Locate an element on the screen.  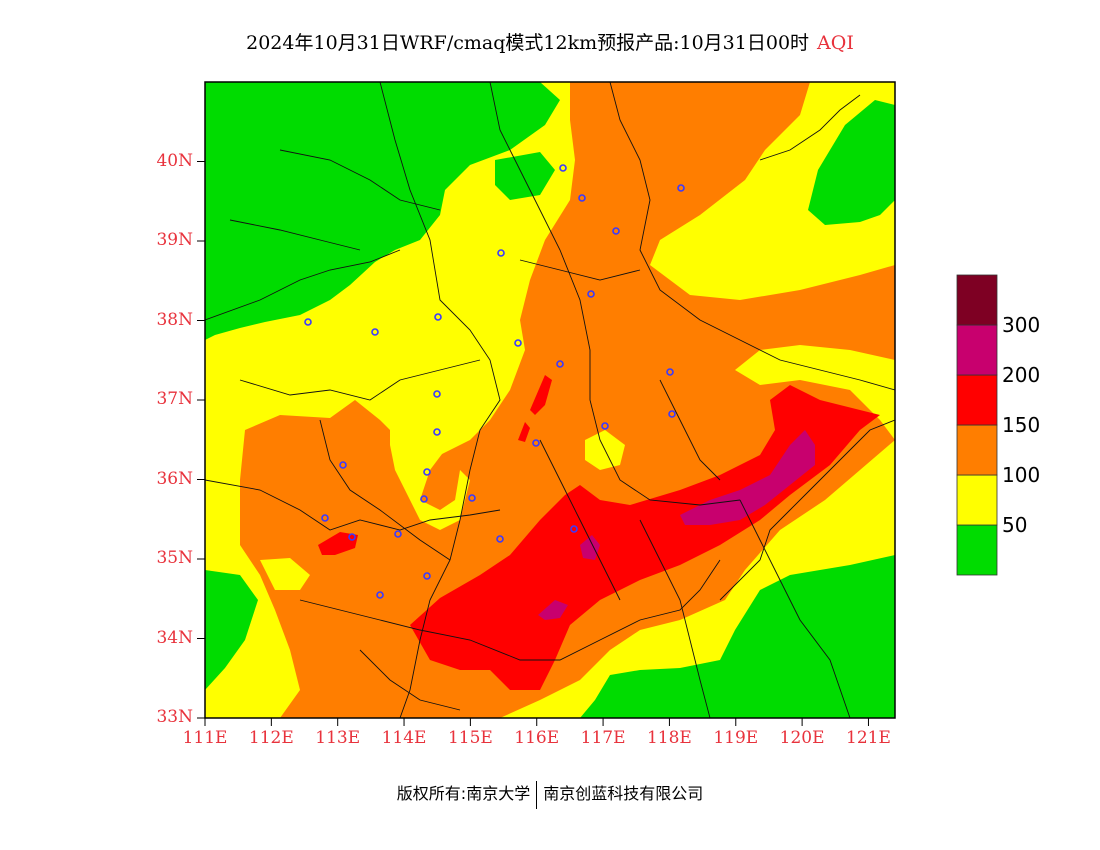
lat-tick-label: 33N is located at coordinates (174, 717).